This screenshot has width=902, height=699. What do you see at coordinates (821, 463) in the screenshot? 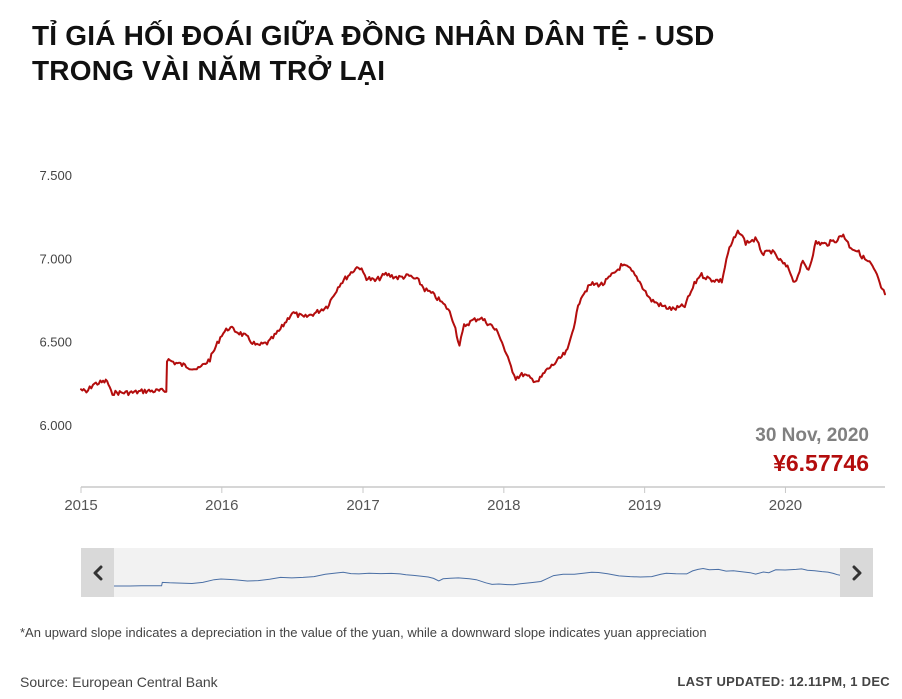
I see `readout-value: ¥6.57746` at bounding box center [821, 463].